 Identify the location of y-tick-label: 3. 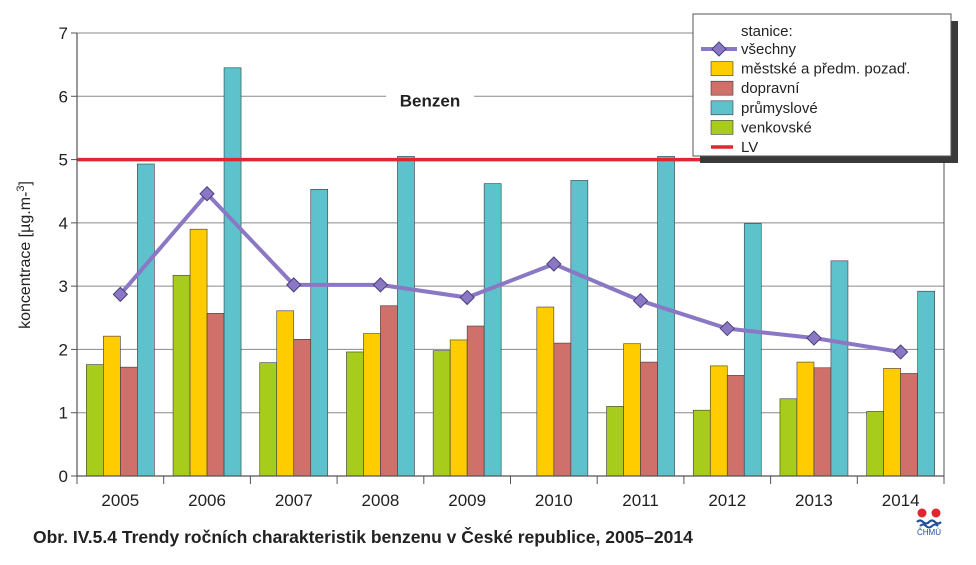
(63, 286).